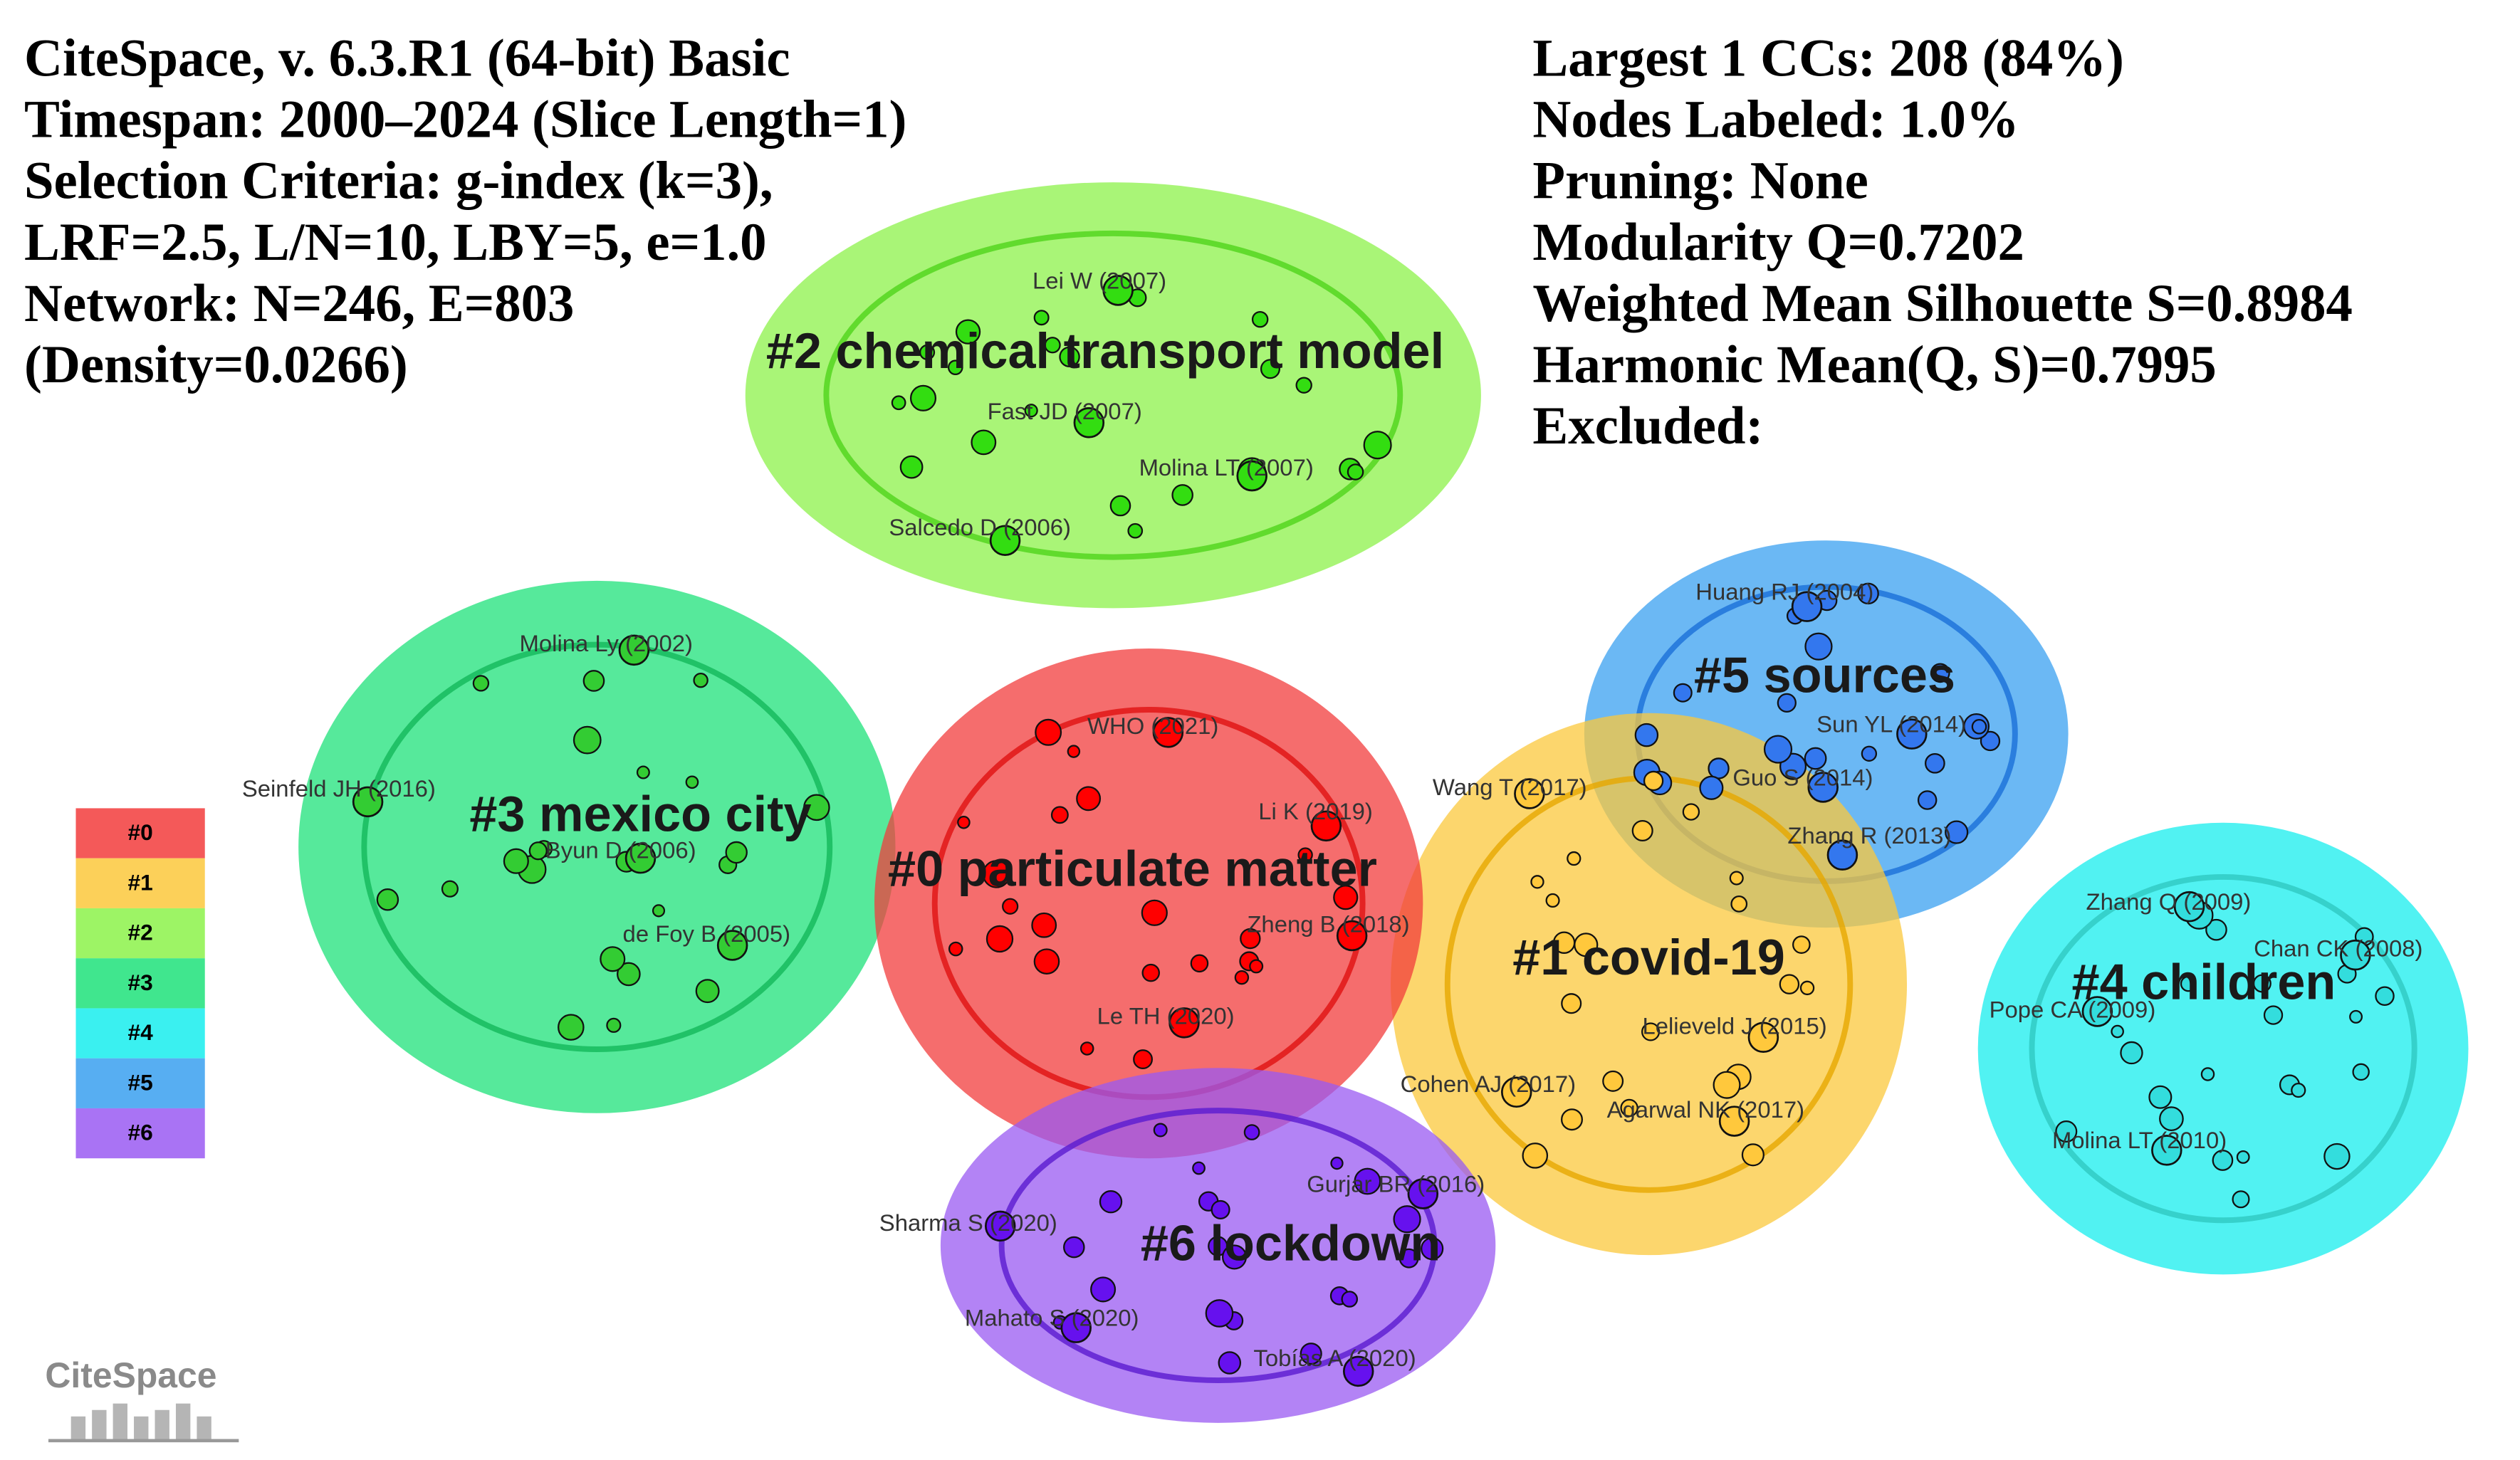 The width and height of the screenshot is (2520, 1460). Describe the element at coordinates (620, 849) in the screenshot. I see `node-label: Byun D (2006)` at that location.